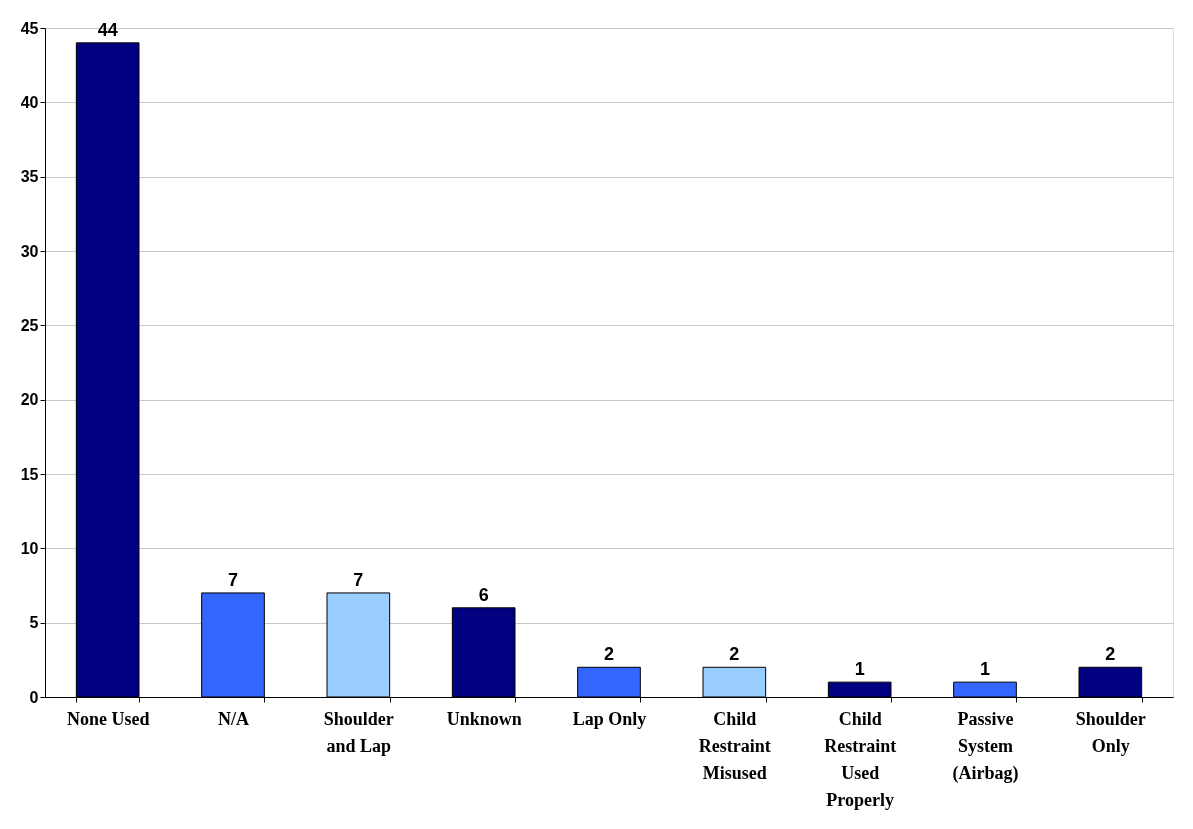  What do you see at coordinates (358, 732) in the screenshot?
I see `x-tick-label: Shoulder and Lap` at bounding box center [358, 732].